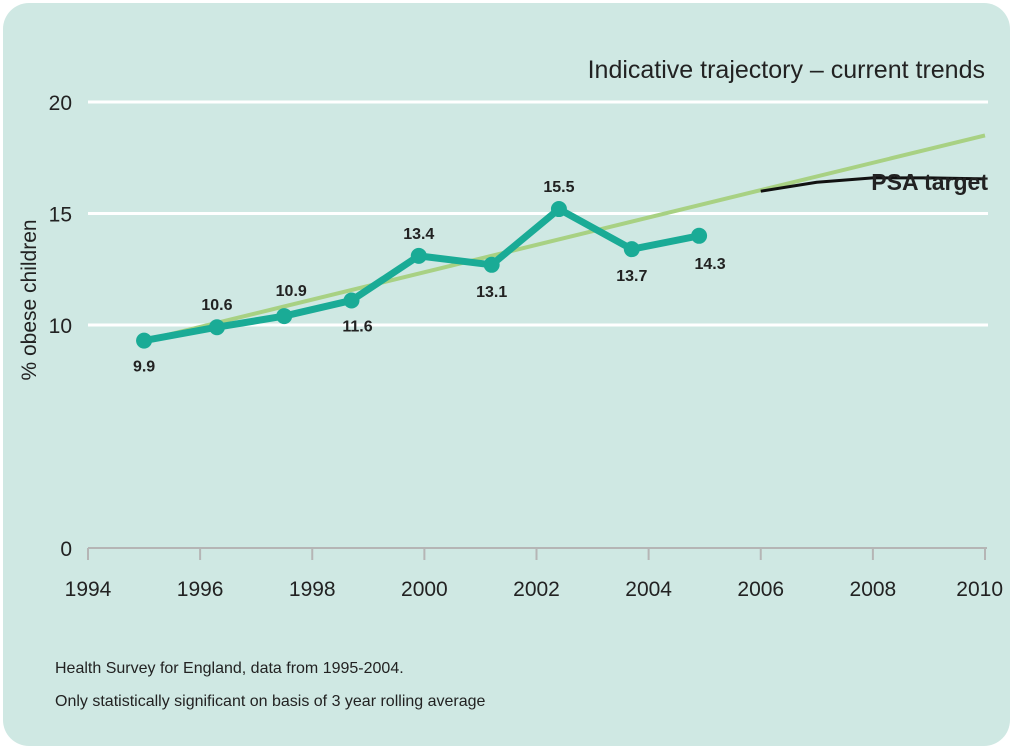  Describe the element at coordinates (357, 326) in the screenshot. I see `data-label: 11.6` at that location.